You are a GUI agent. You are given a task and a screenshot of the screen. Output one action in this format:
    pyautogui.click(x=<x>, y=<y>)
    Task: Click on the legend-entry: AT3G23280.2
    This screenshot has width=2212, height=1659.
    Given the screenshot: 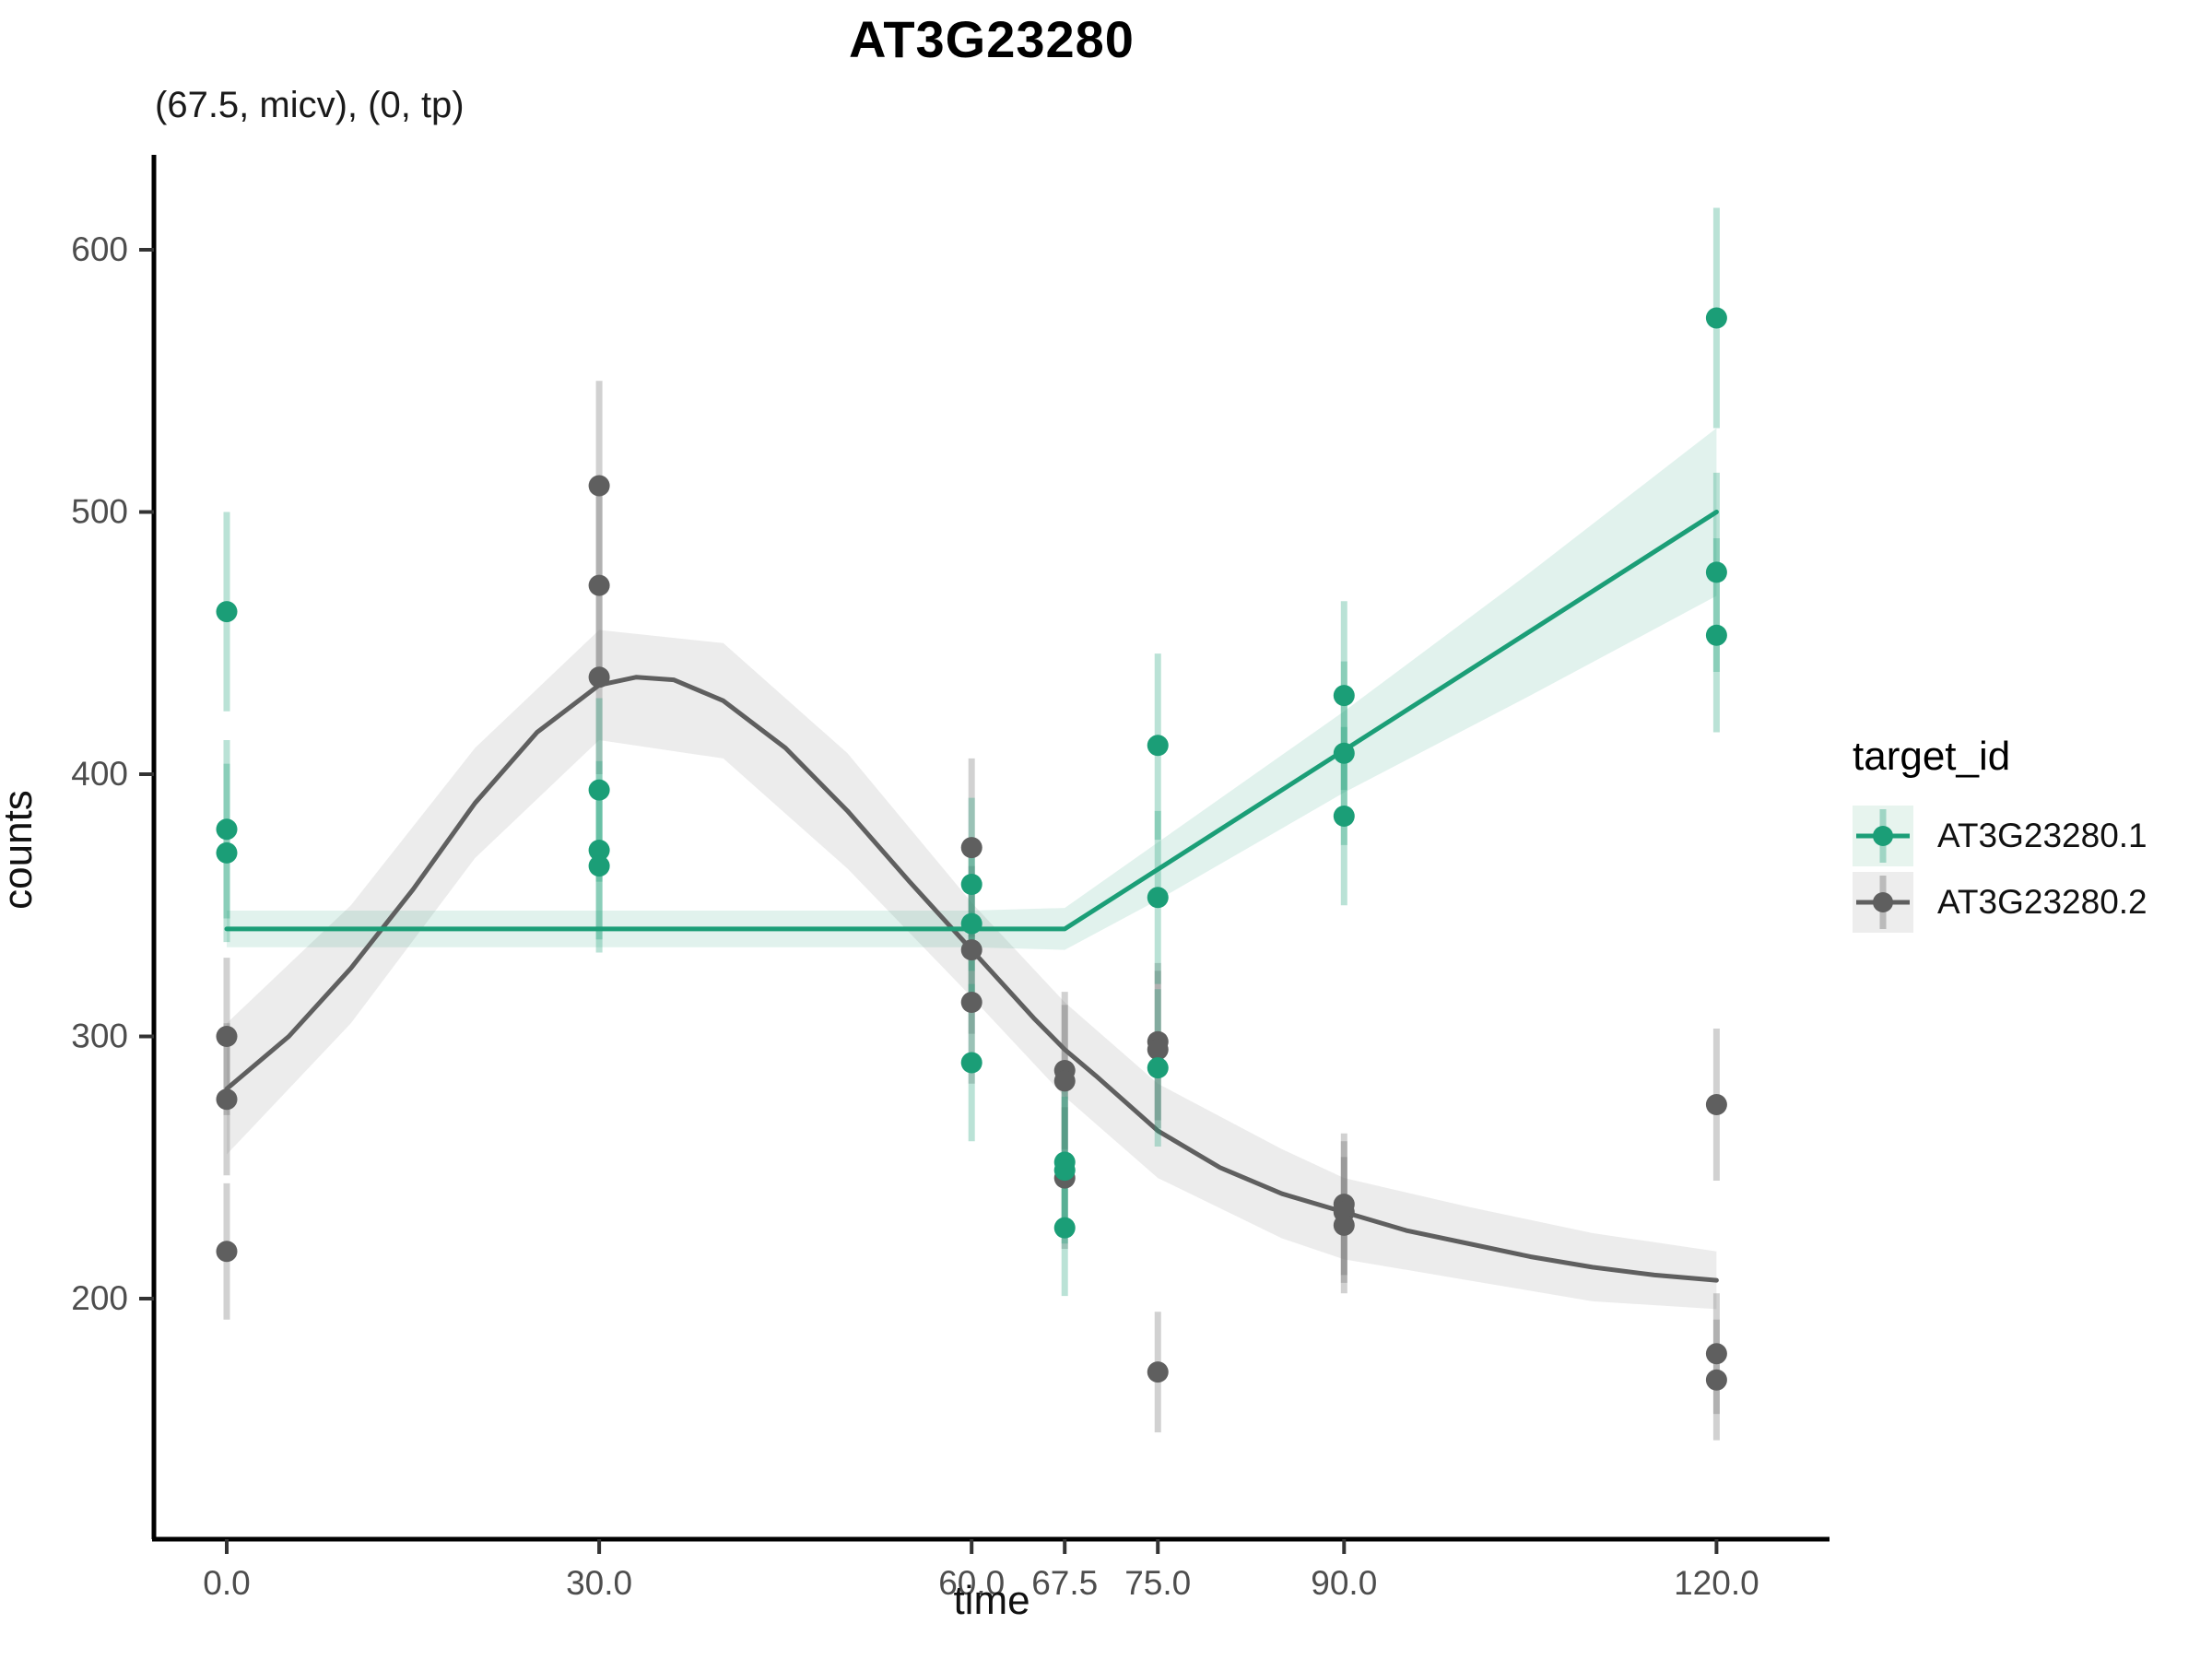 What is the action you would take?
    pyautogui.click(x=2028, y=902)
    